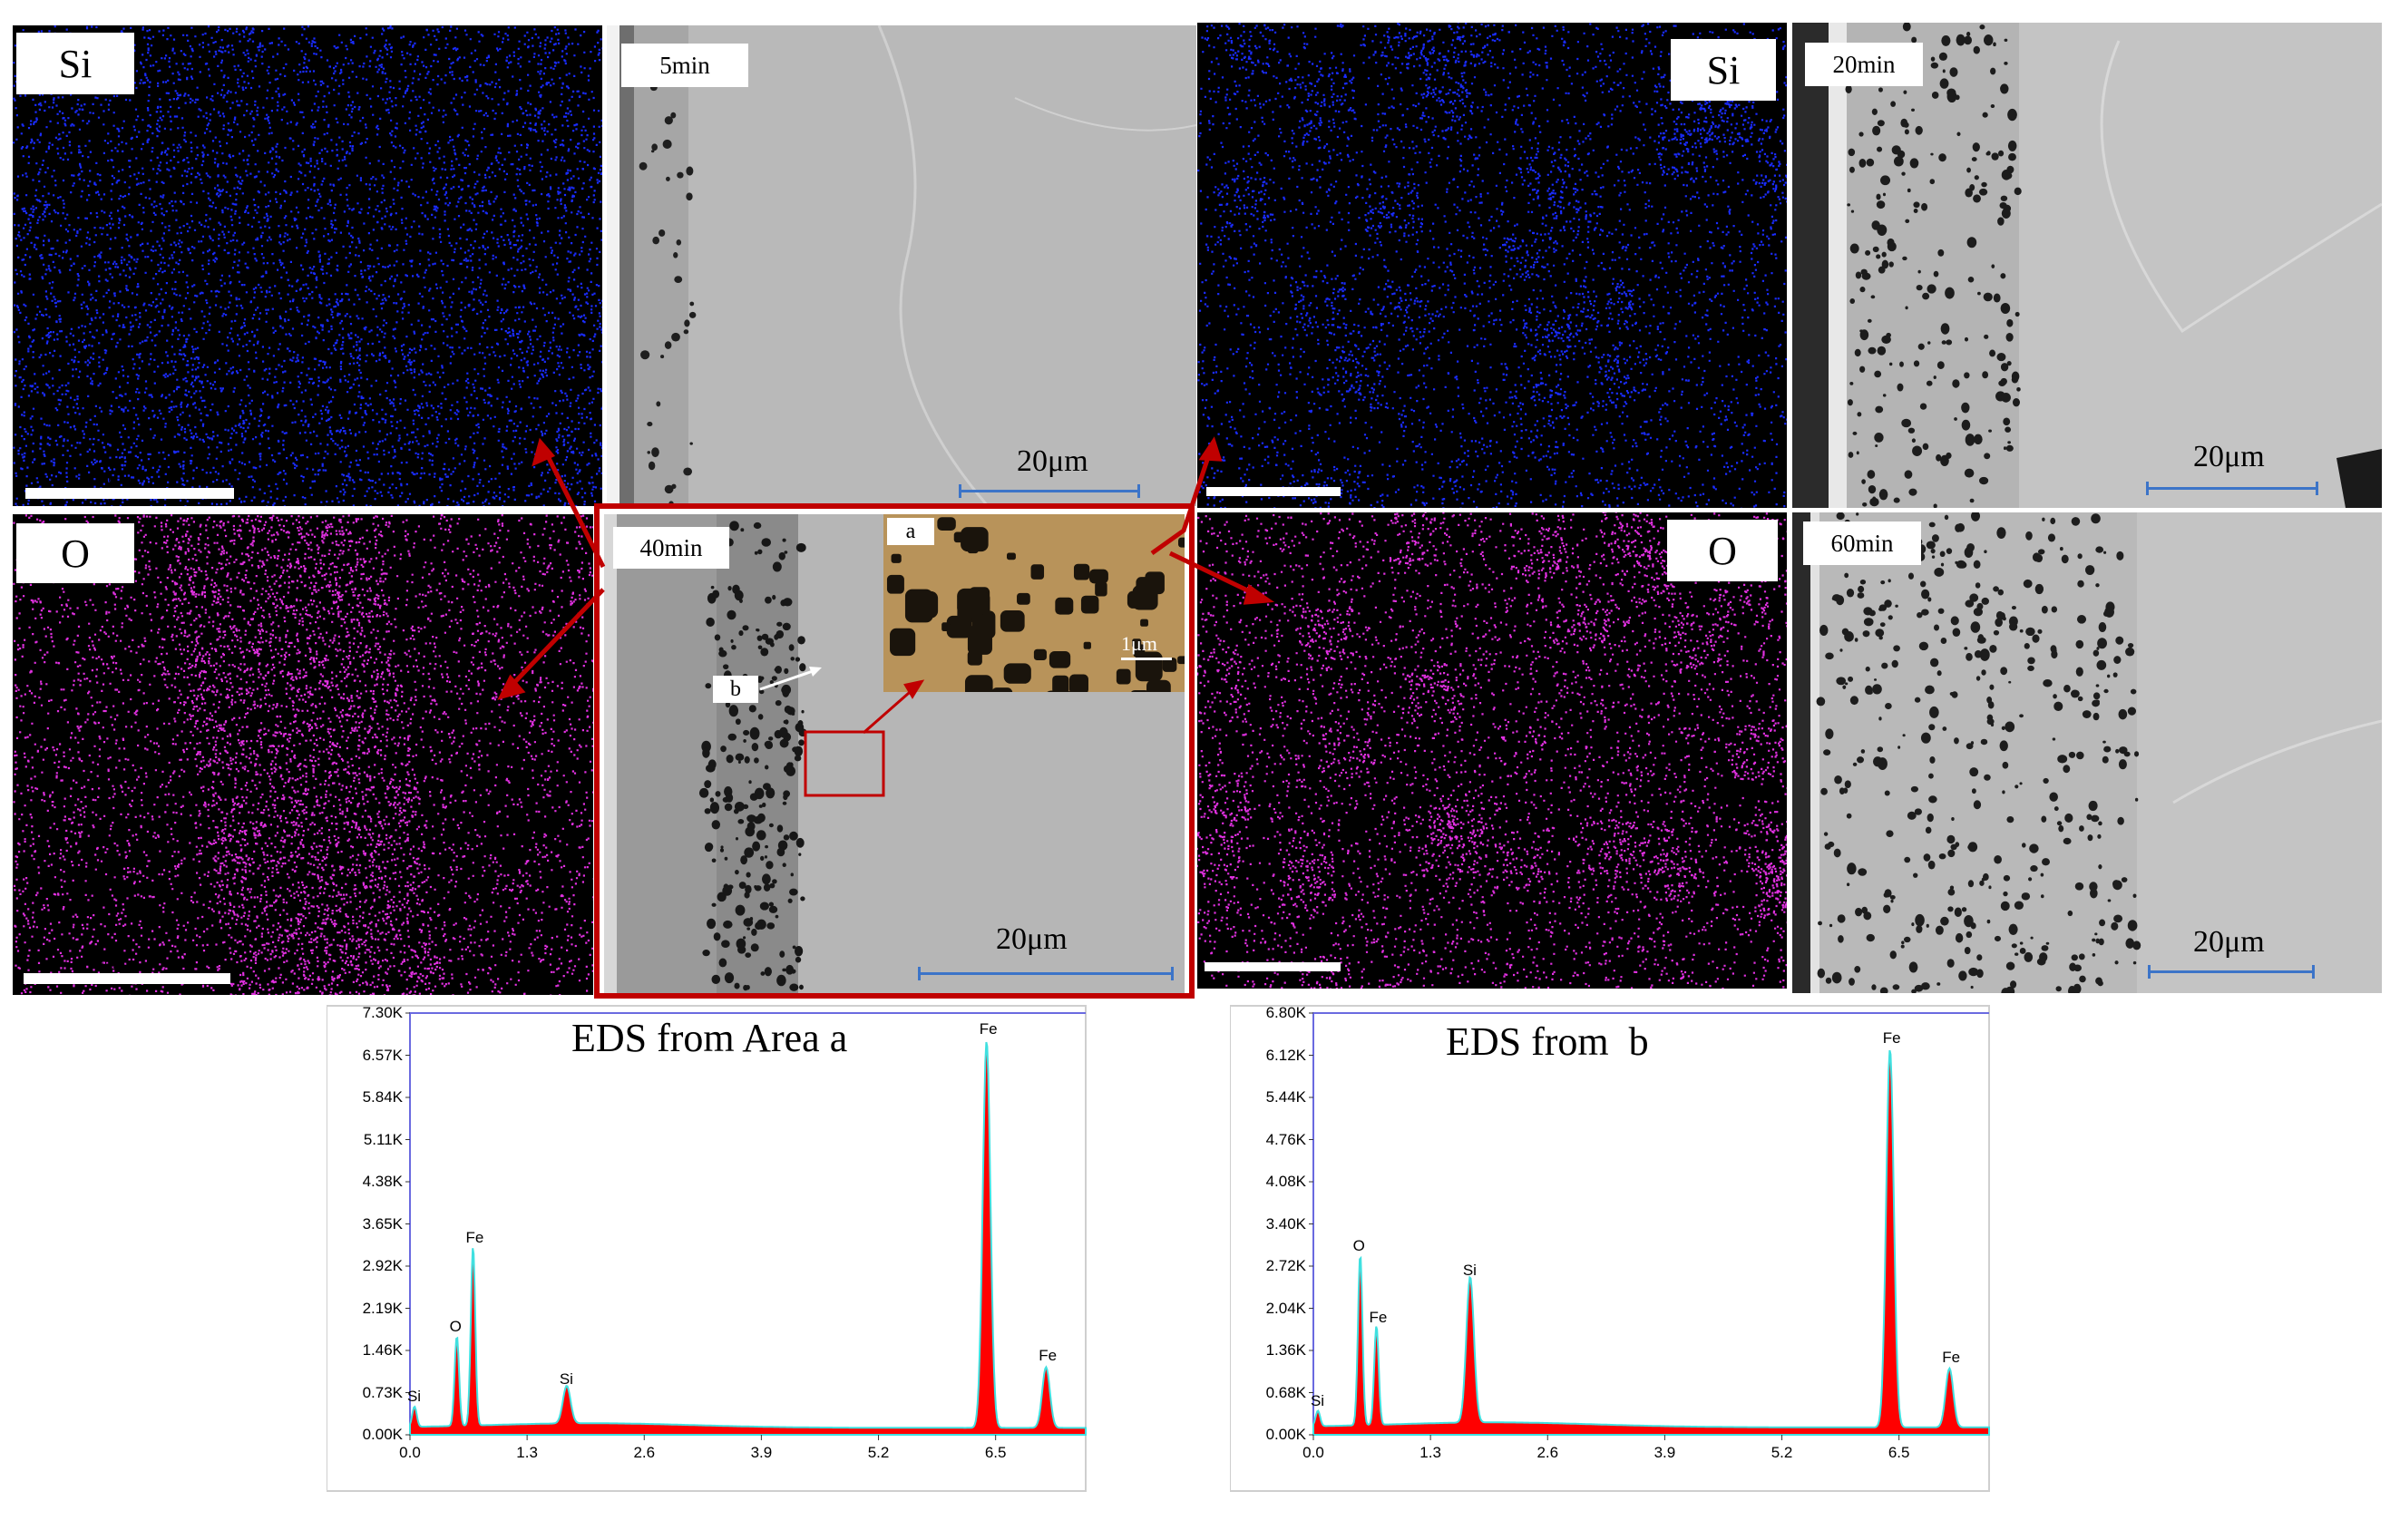  What do you see at coordinates (707, 1248) in the screenshot?
I see `chart-frame` at bounding box center [707, 1248].